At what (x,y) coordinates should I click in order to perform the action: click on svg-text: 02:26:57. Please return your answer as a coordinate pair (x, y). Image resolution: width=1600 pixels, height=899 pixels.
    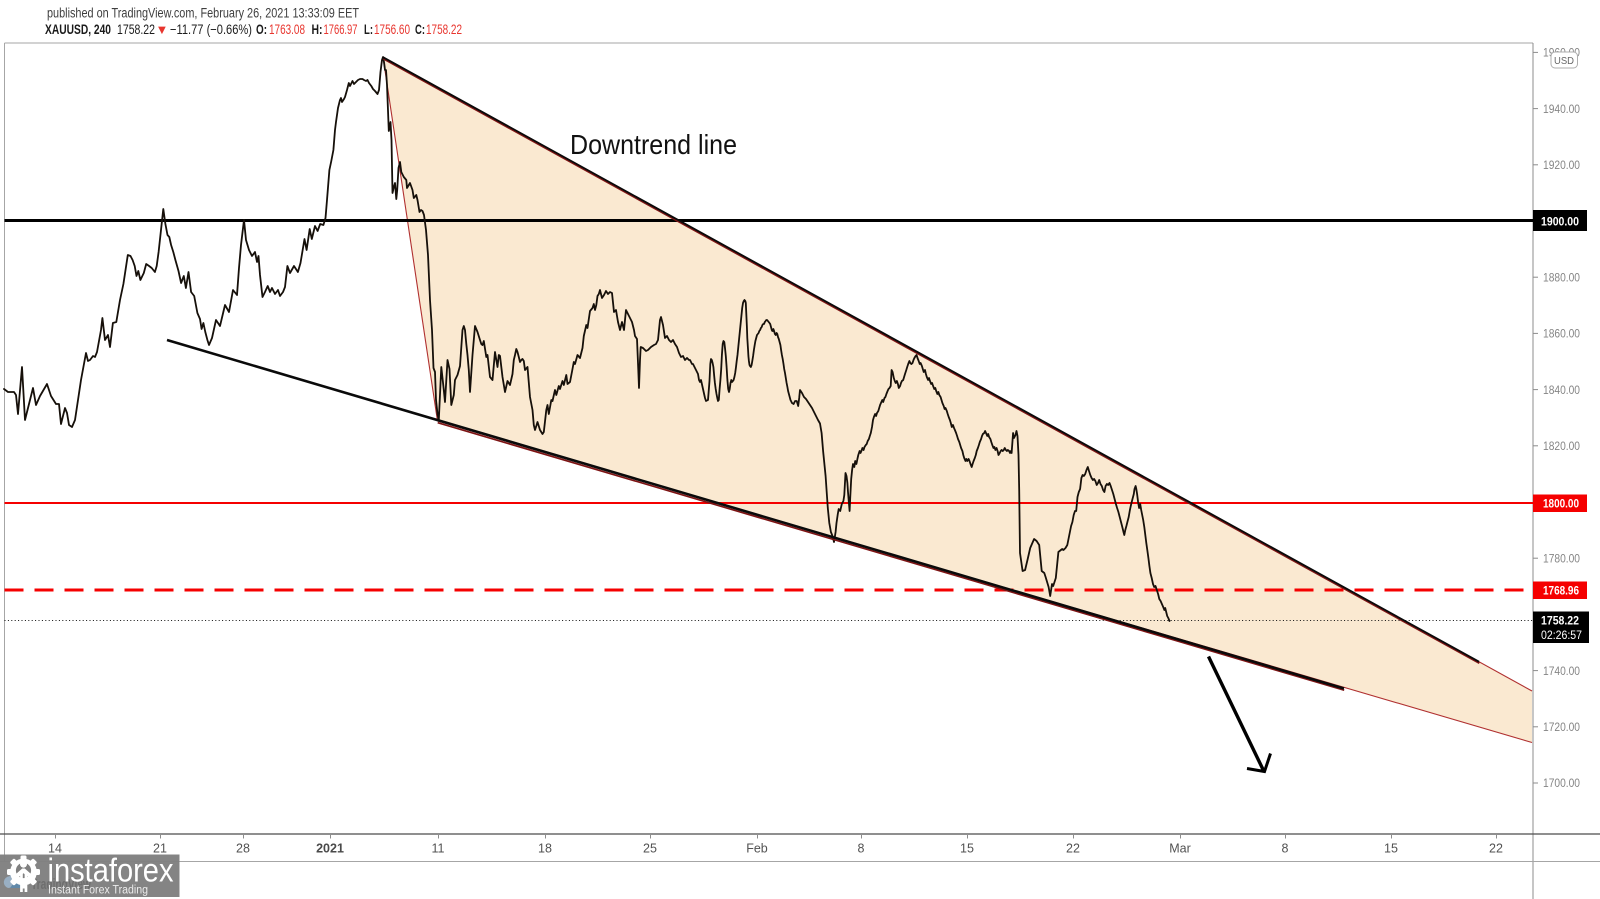
    Looking at the image, I should click on (1561, 636).